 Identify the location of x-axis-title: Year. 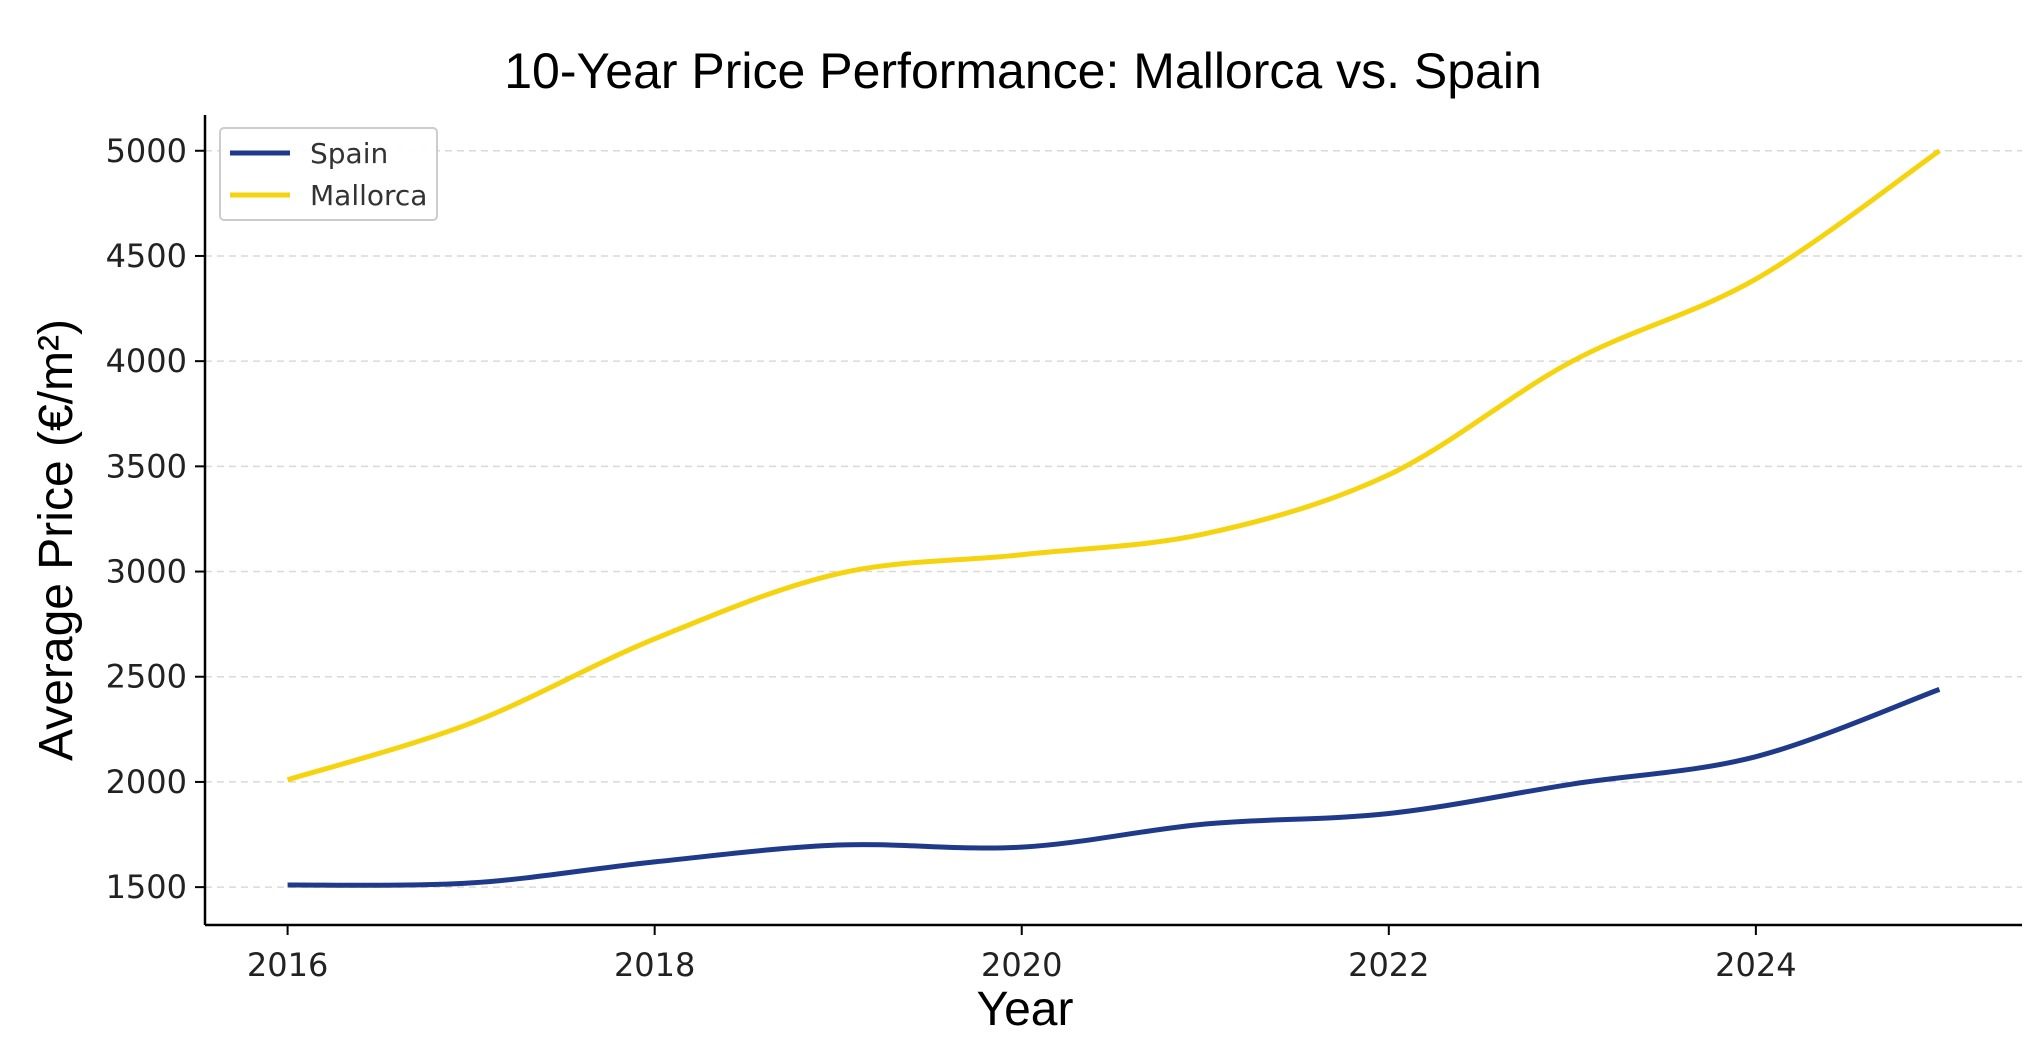
(1025, 1009).